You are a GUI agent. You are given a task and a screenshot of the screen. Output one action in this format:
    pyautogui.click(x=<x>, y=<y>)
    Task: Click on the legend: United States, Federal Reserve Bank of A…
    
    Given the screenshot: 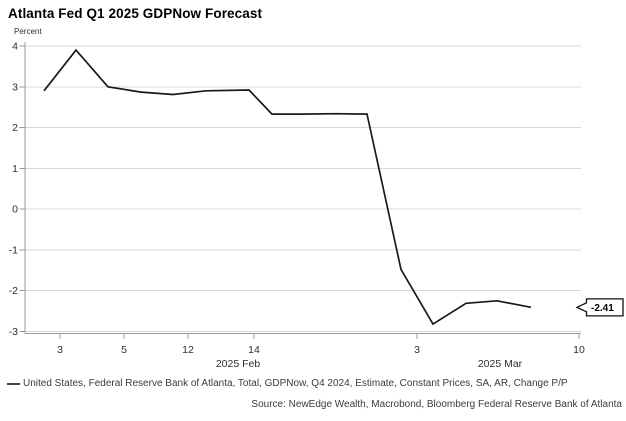 What is the action you would take?
    pyautogui.click(x=287, y=383)
    